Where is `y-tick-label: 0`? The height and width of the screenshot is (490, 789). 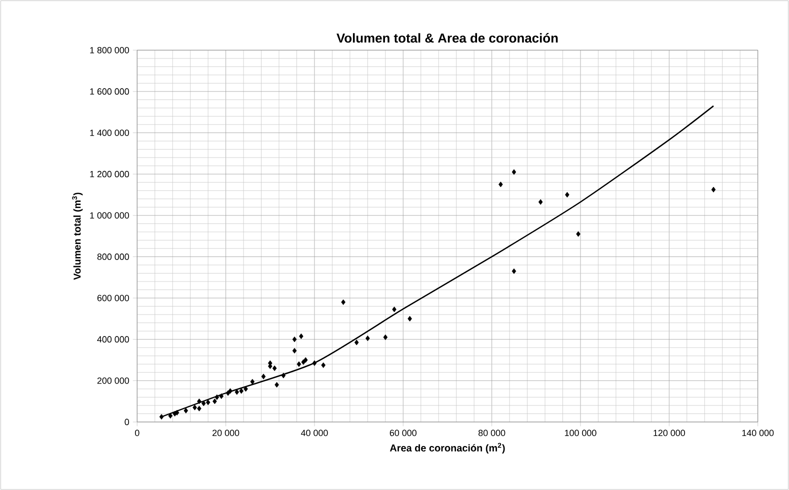 y-tick-label: 0 is located at coordinates (127, 422).